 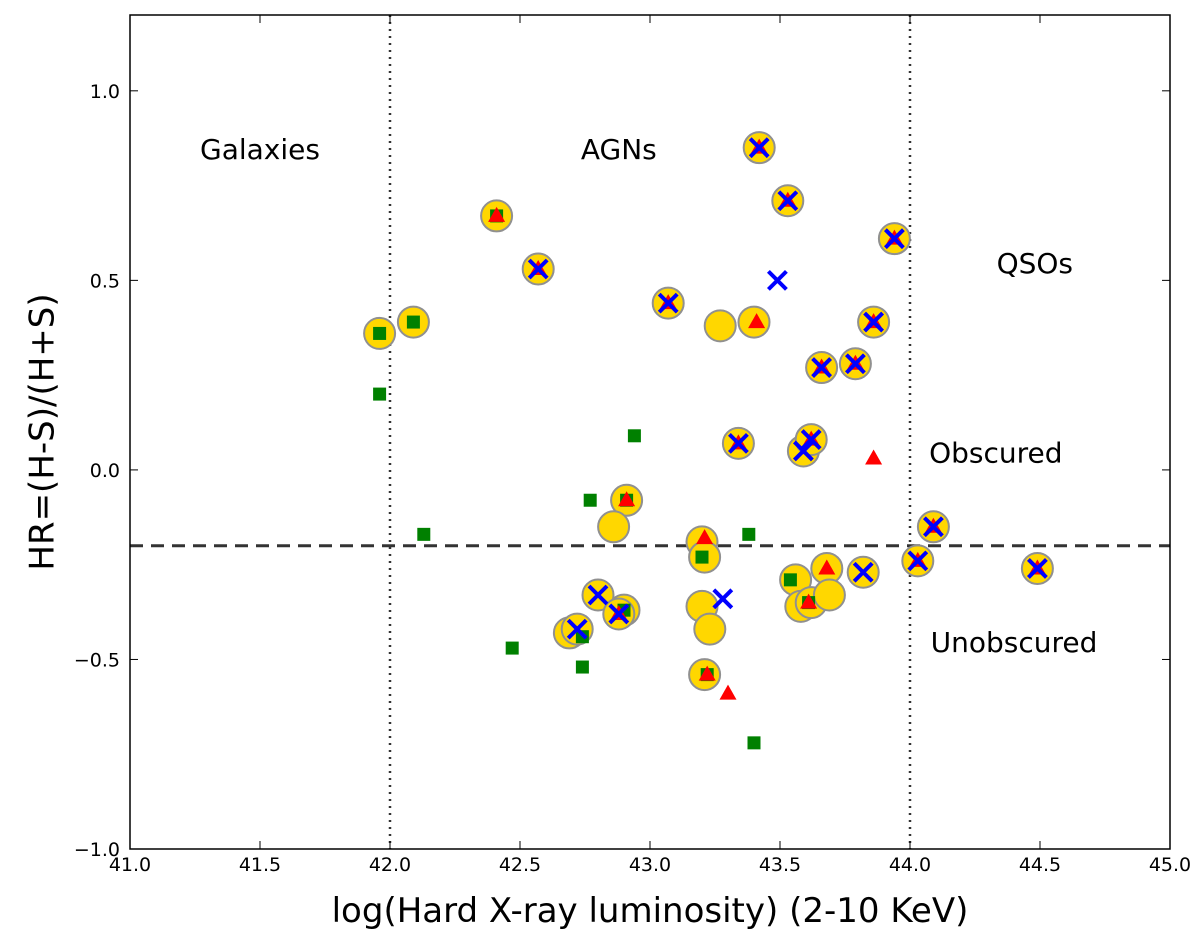 I want to click on x-axis-title: log(Hard X-ray luminosity) (2-10 KeV), so click(x=650, y=911).